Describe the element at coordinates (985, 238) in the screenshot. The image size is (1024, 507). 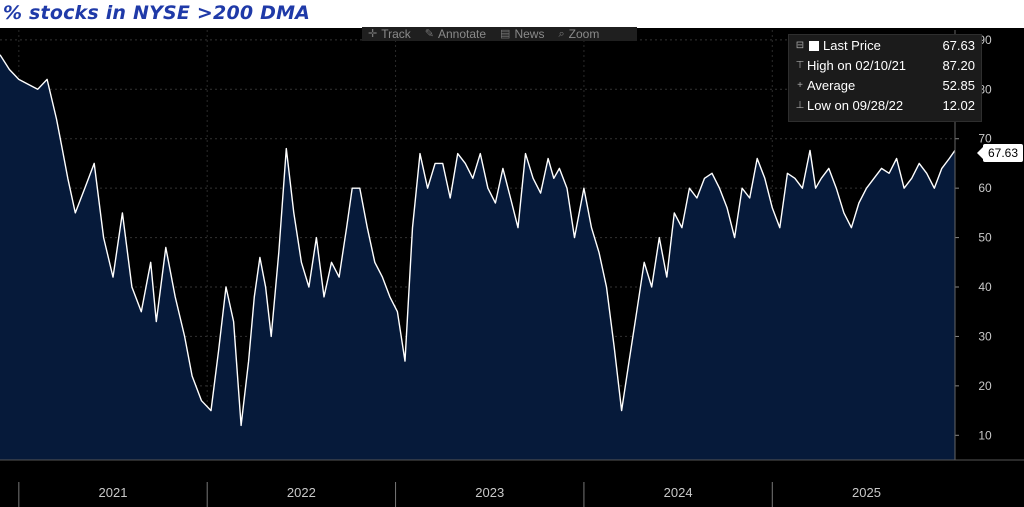
I see `y-tick-label: 50` at that location.